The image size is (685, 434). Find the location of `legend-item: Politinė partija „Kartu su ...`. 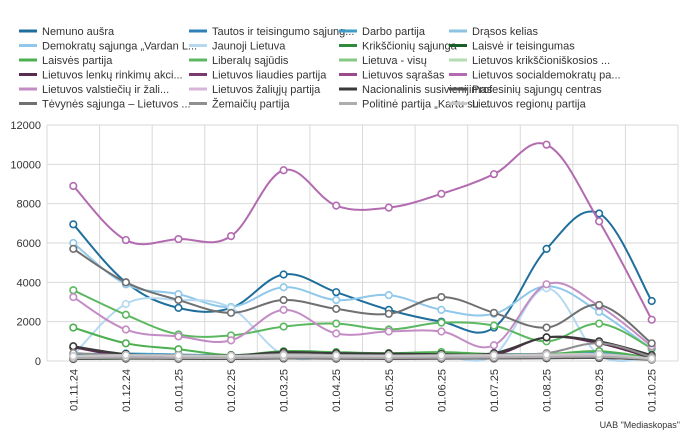

legend-item: Politinė partija „Kartu su ... is located at coordinates (415, 105).